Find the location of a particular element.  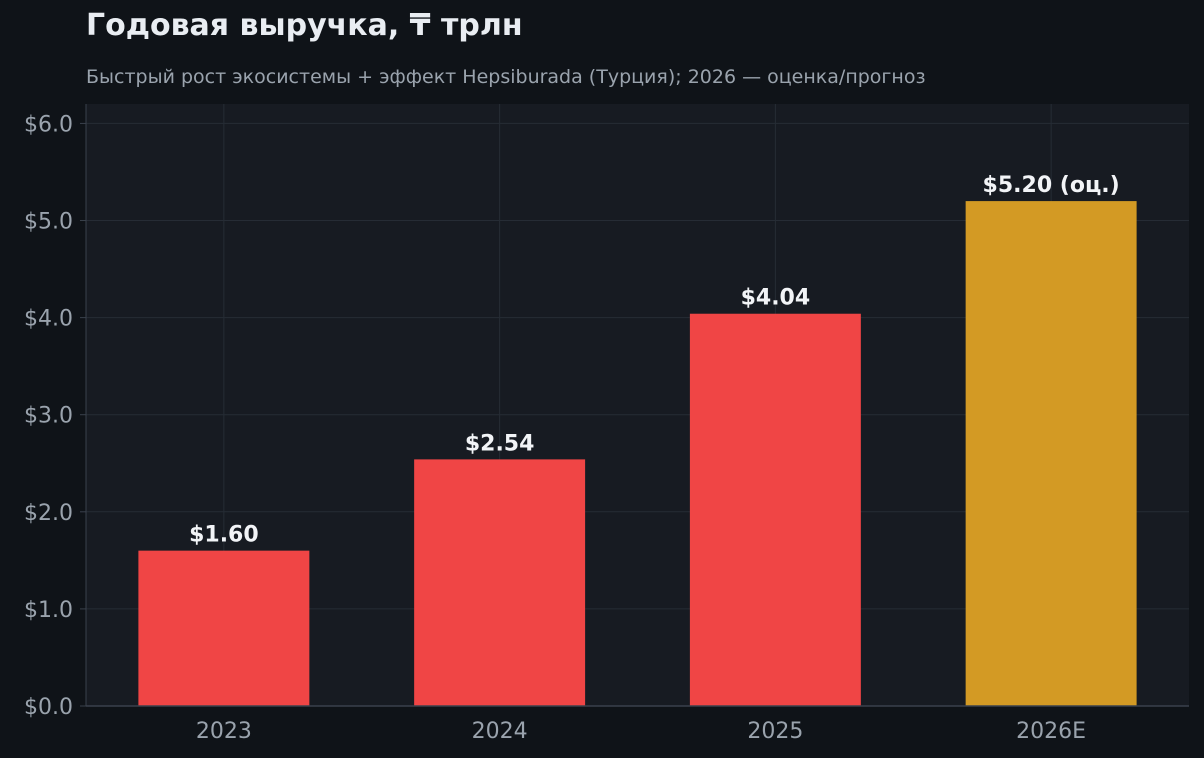

x-axis: 2023 2024 2025 2026E is located at coordinates (637, 724).